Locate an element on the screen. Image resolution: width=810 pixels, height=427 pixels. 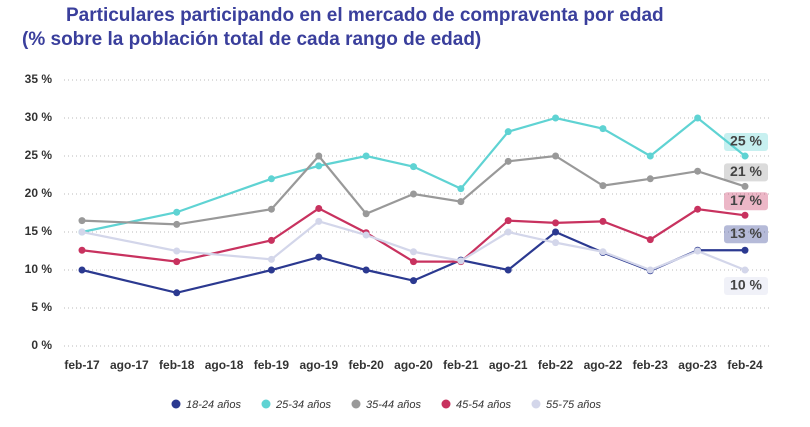
x-tick-label: feb-24 is located at coordinates (745, 365).